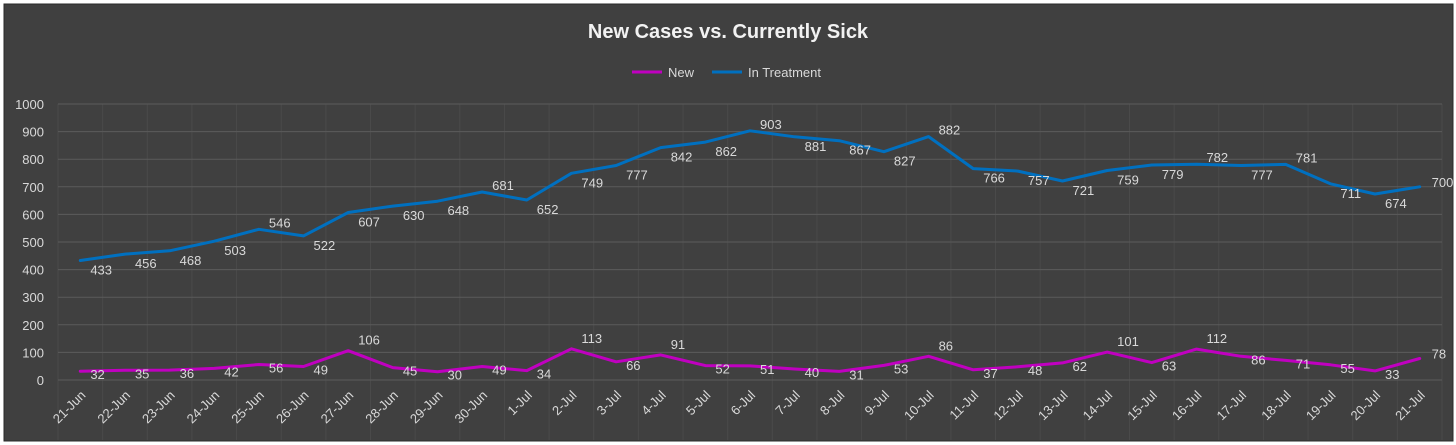 The height and width of the screenshot is (445, 1456). I want to click on y-tick-label: 0, so click(40, 380).